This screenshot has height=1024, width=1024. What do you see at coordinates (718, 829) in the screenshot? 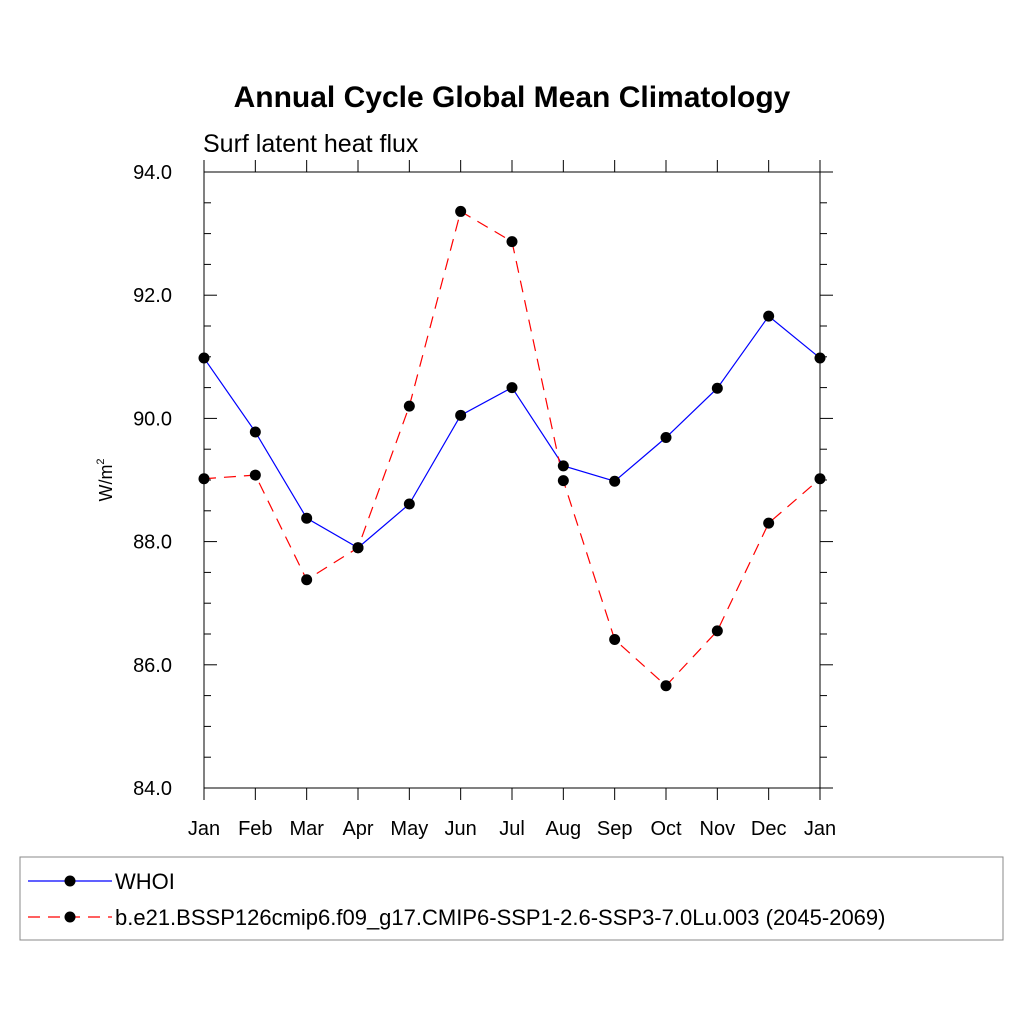
I see `x-tick-label: Nov` at bounding box center [718, 829].